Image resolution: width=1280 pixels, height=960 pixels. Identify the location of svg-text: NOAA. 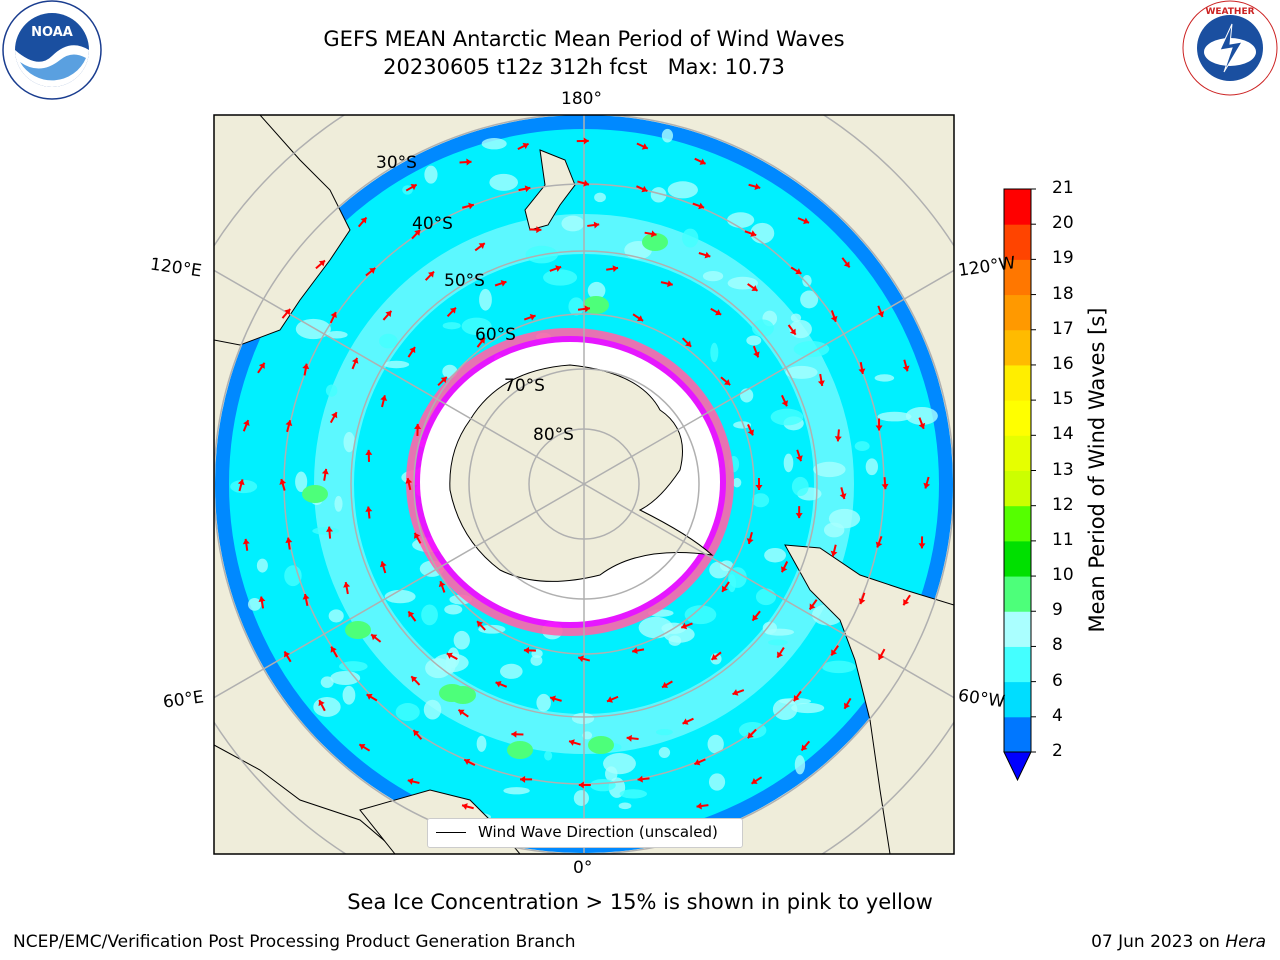
(52, 32).